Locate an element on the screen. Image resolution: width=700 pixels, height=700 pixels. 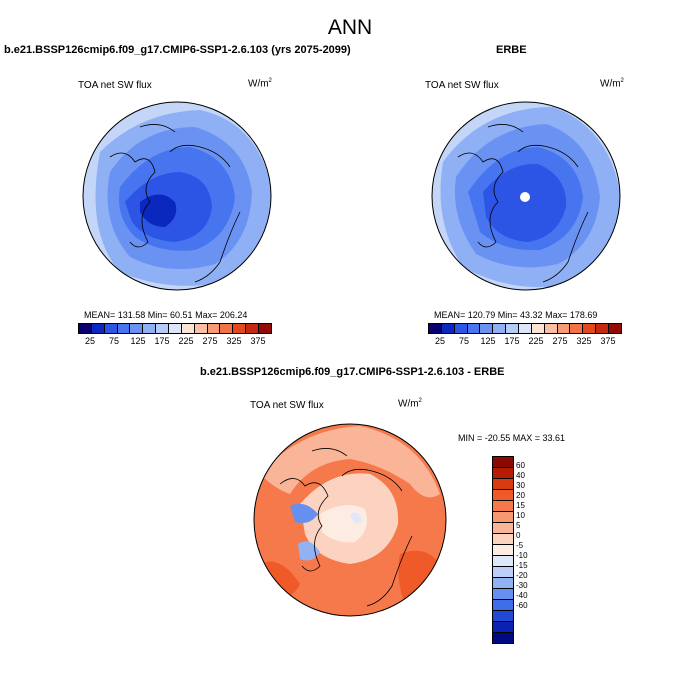
panel-c-colorbar-label: -30 is located at coordinates (522, 585).